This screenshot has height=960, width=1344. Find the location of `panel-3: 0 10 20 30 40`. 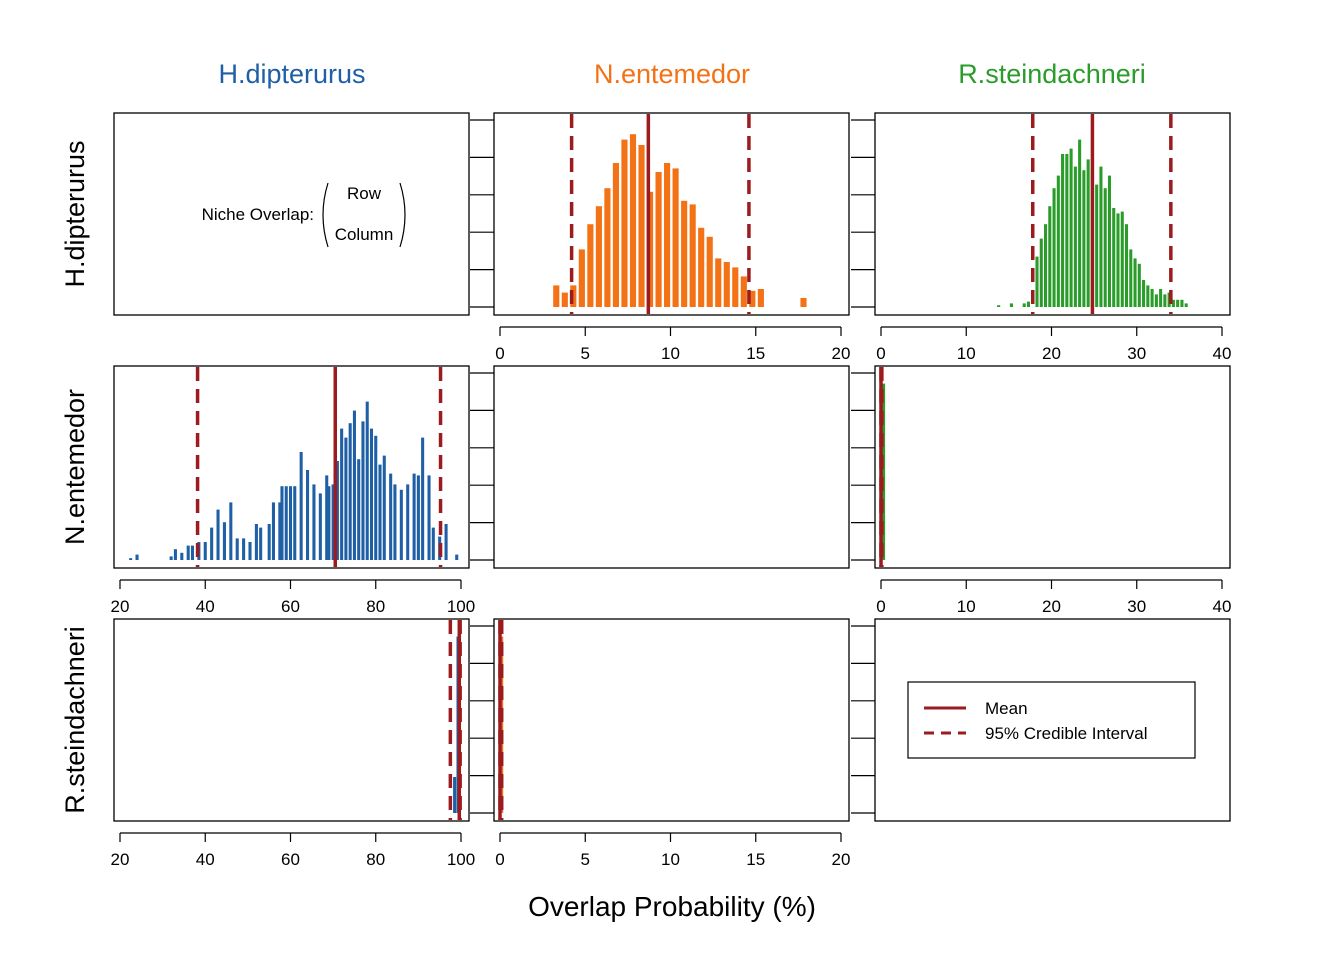

panel-3: 0 10 20 30 40 is located at coordinates (1053, 491).